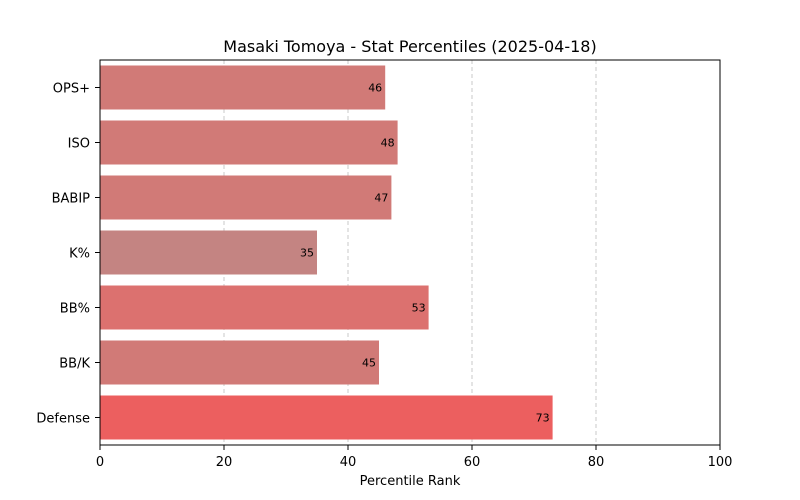 The height and width of the screenshot is (500, 800). Describe the element at coordinates (472, 462) in the screenshot. I see `x-tick-label: 60` at that location.